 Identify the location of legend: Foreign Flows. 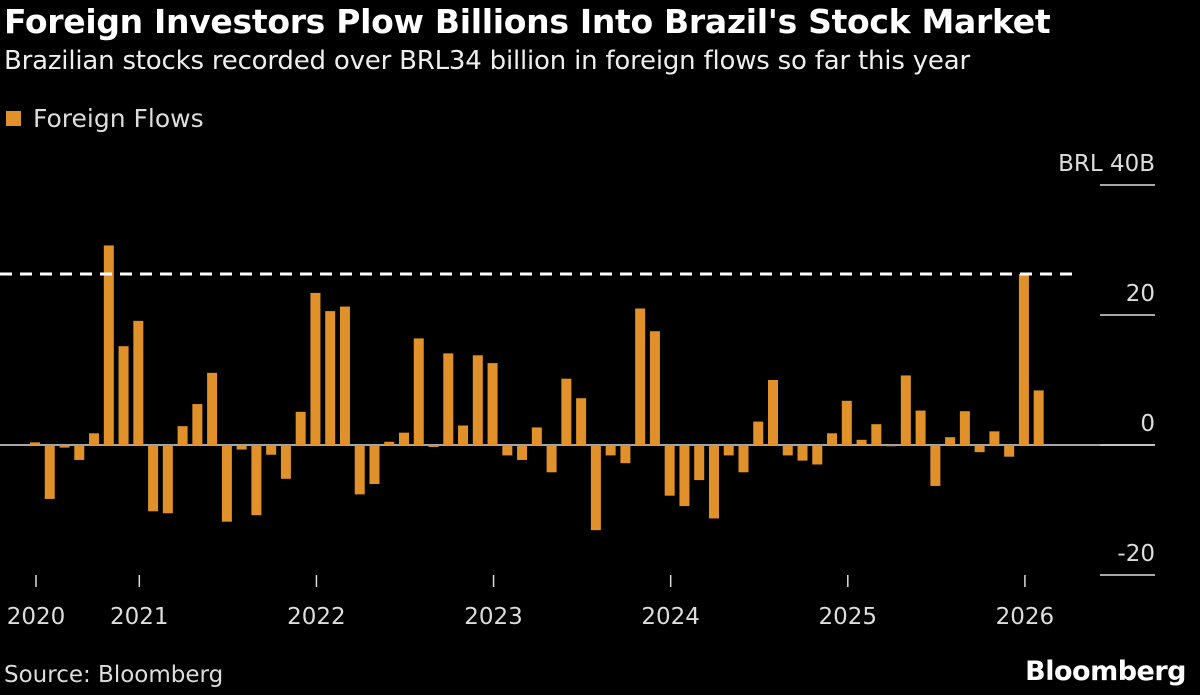
(105, 118).